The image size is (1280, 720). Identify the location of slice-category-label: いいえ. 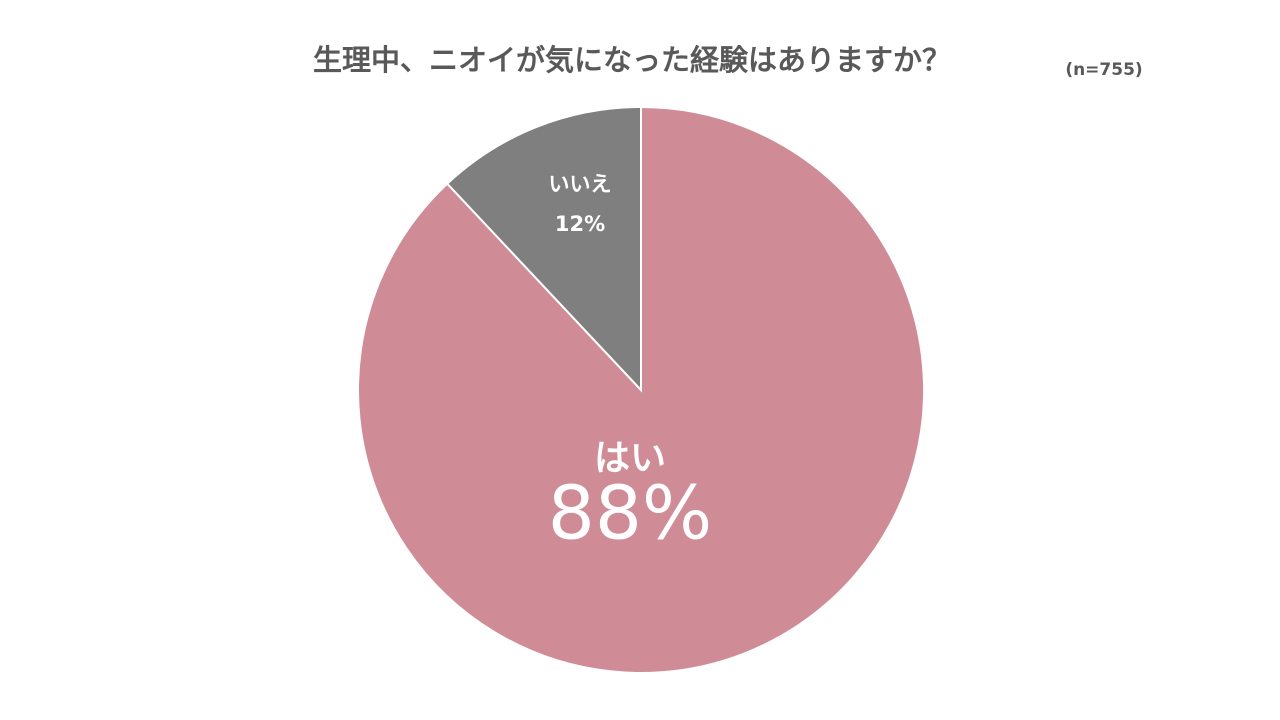
(580, 184).